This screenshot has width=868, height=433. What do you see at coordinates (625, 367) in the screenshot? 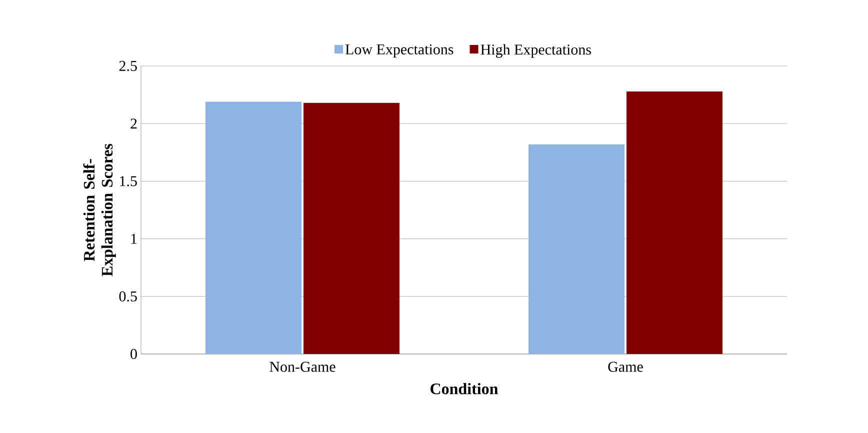
I see `x-tick-label: Game` at bounding box center [625, 367].